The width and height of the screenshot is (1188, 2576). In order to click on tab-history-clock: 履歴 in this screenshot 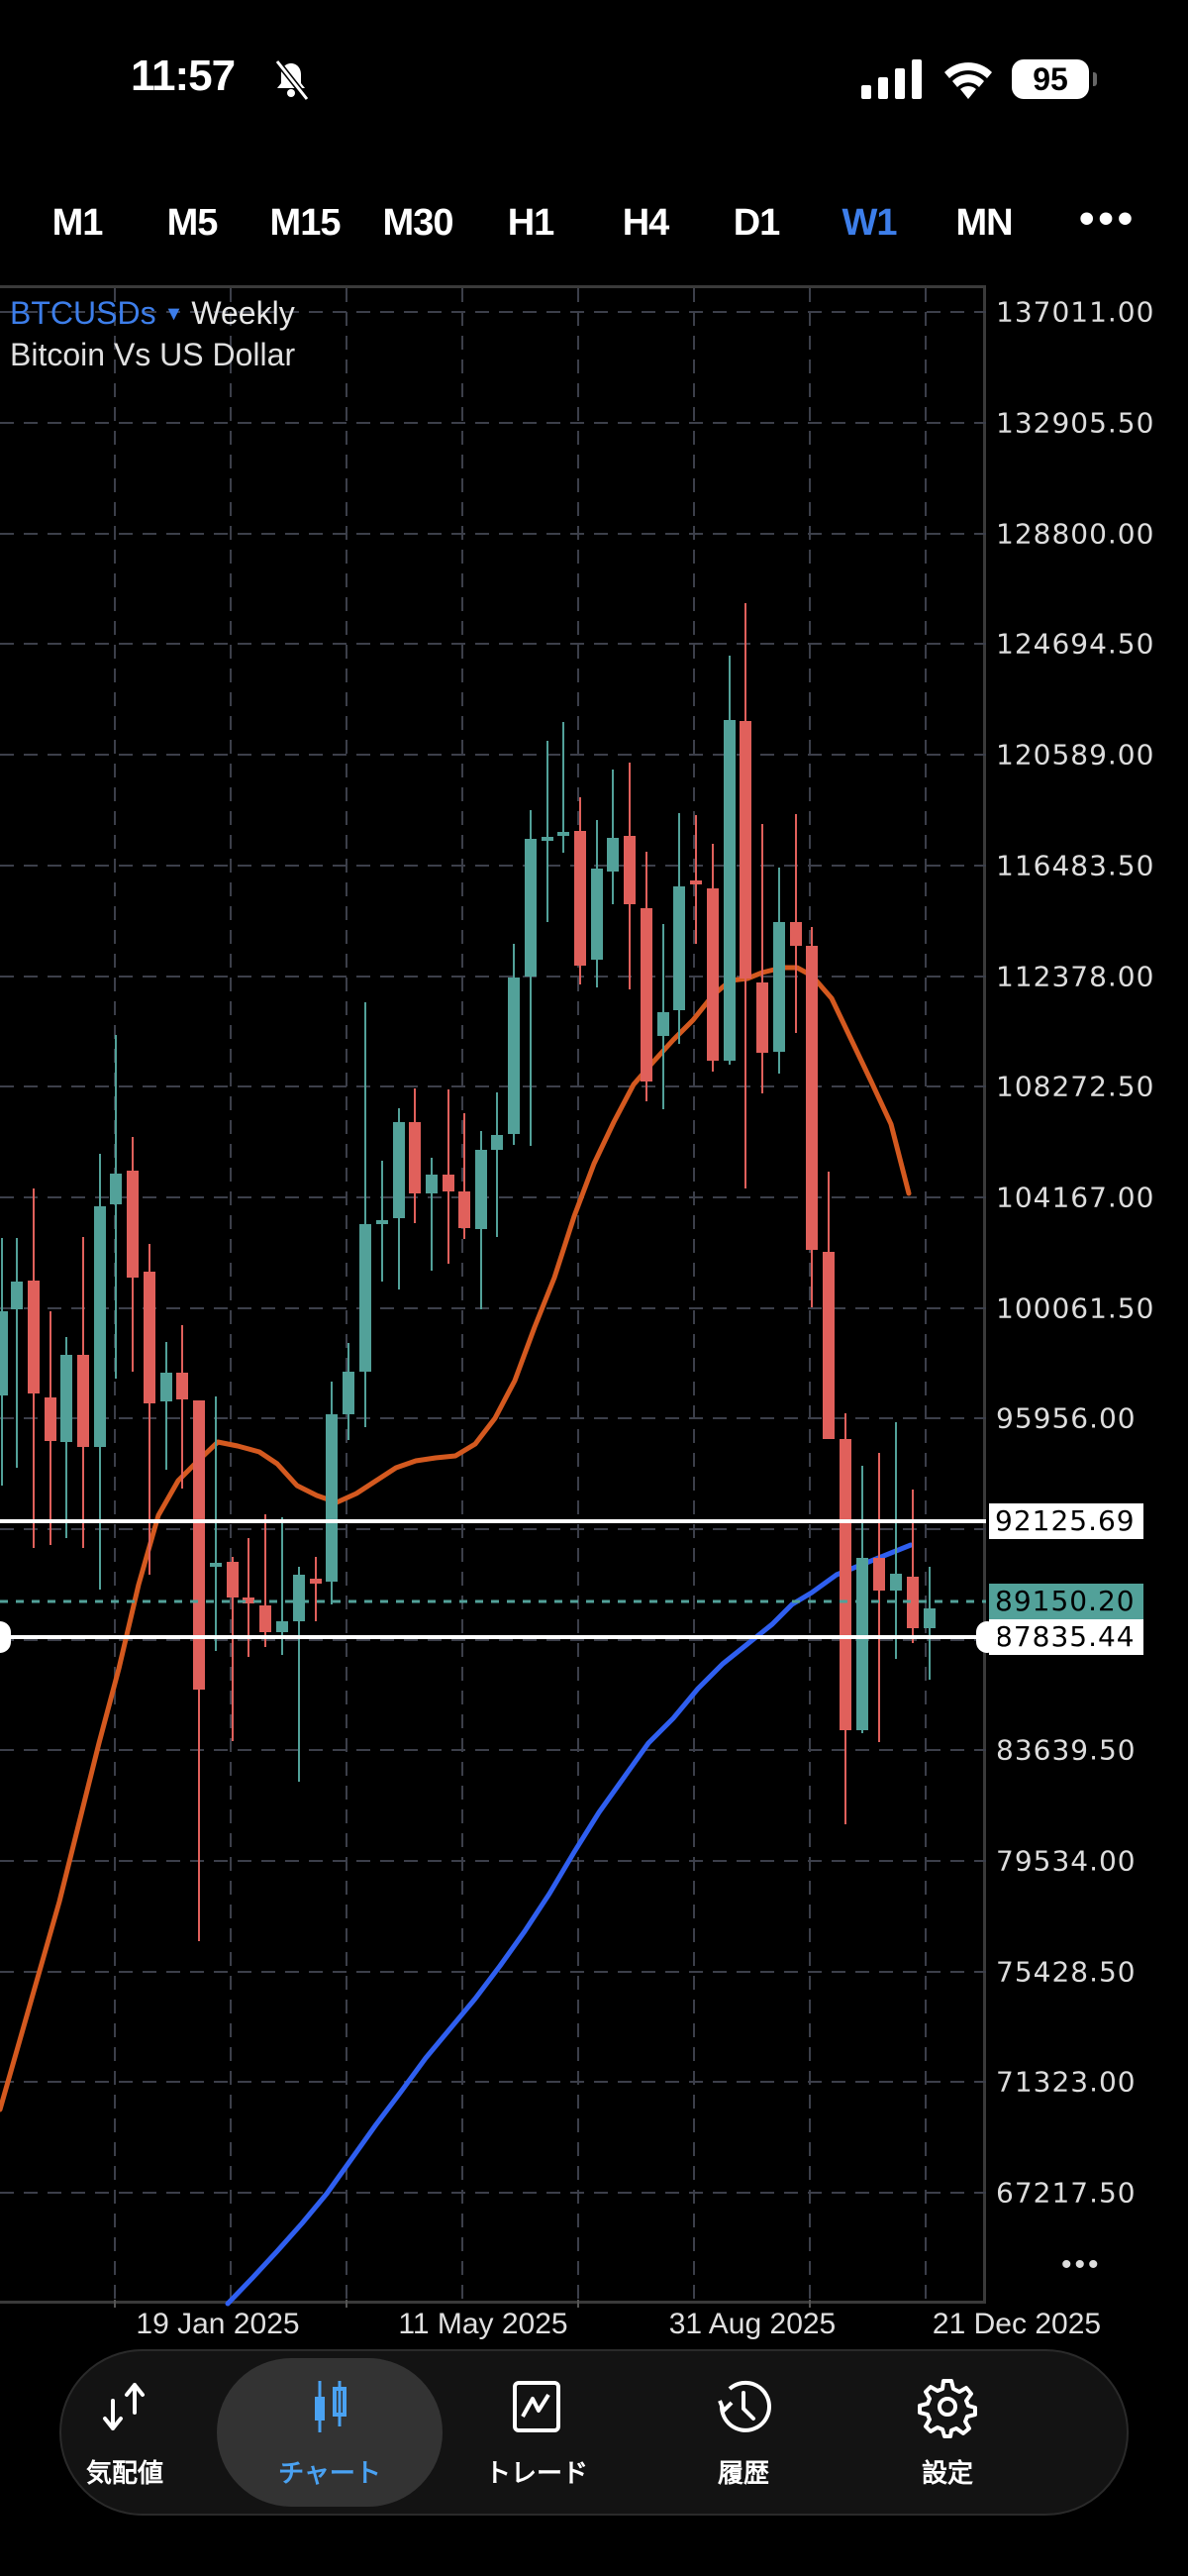, I will do `click(743, 2432)`.